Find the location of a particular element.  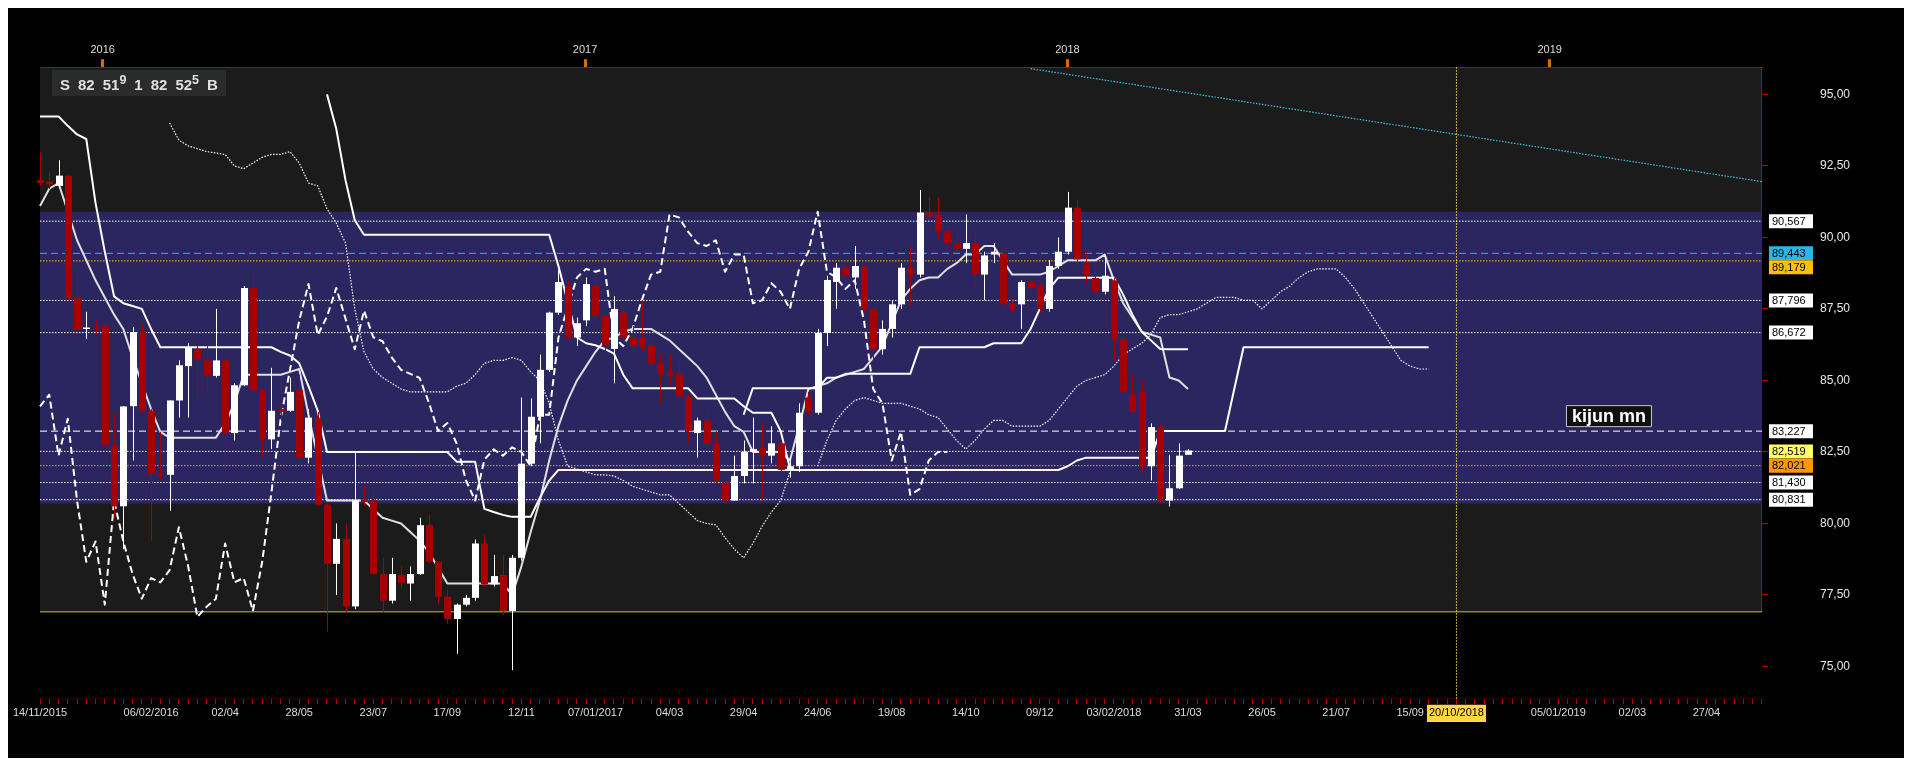

ref-line-label: 81,430 is located at coordinates (1788, 482).